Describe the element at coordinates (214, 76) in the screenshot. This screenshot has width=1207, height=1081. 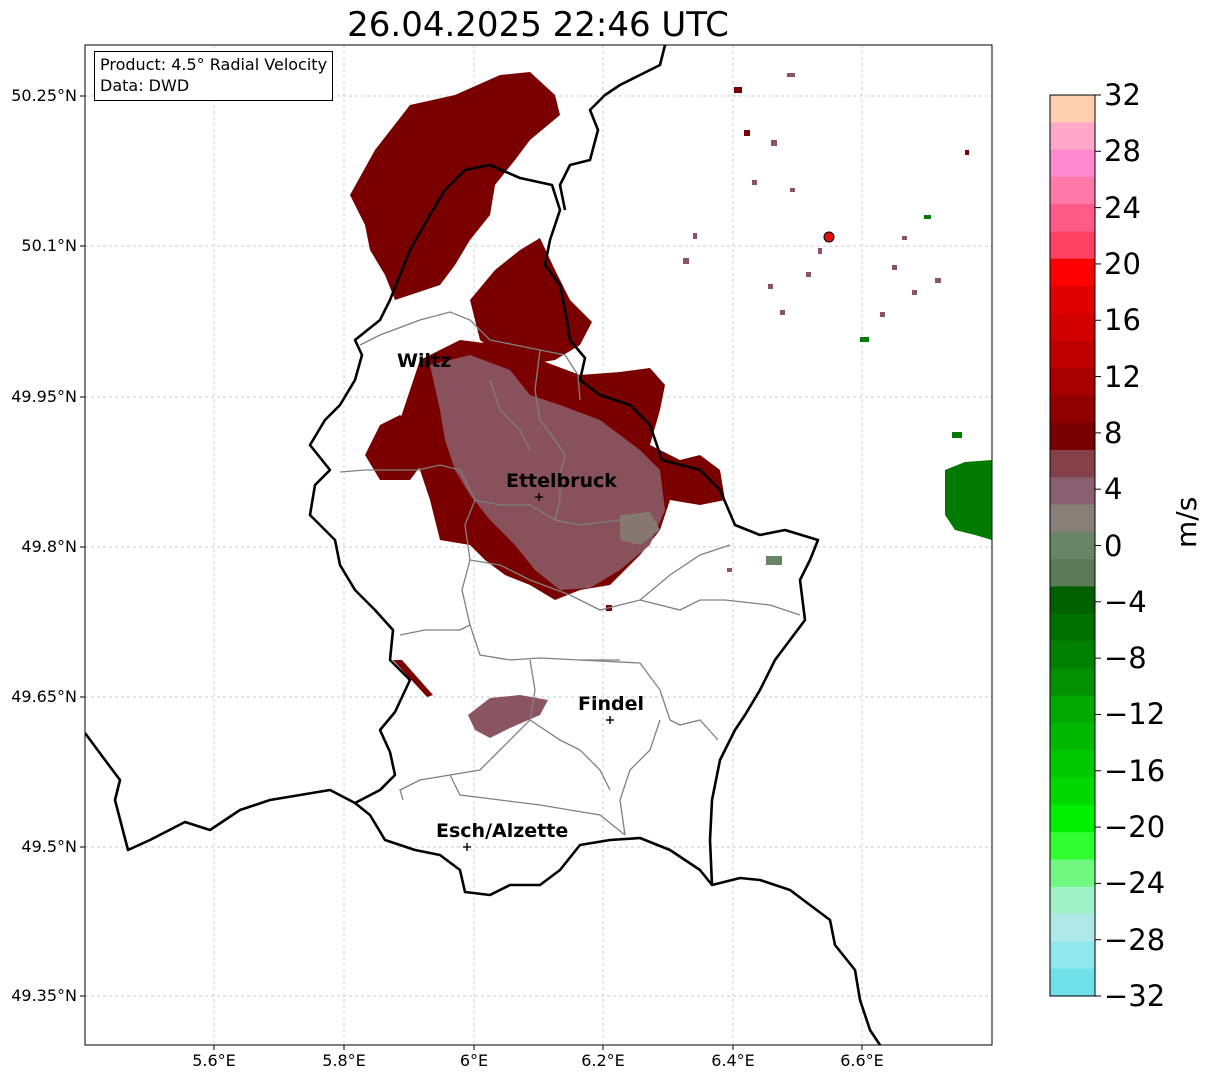
I see `product-info-box: Product: 4.5° Radial Velocity Data: DWD` at that location.